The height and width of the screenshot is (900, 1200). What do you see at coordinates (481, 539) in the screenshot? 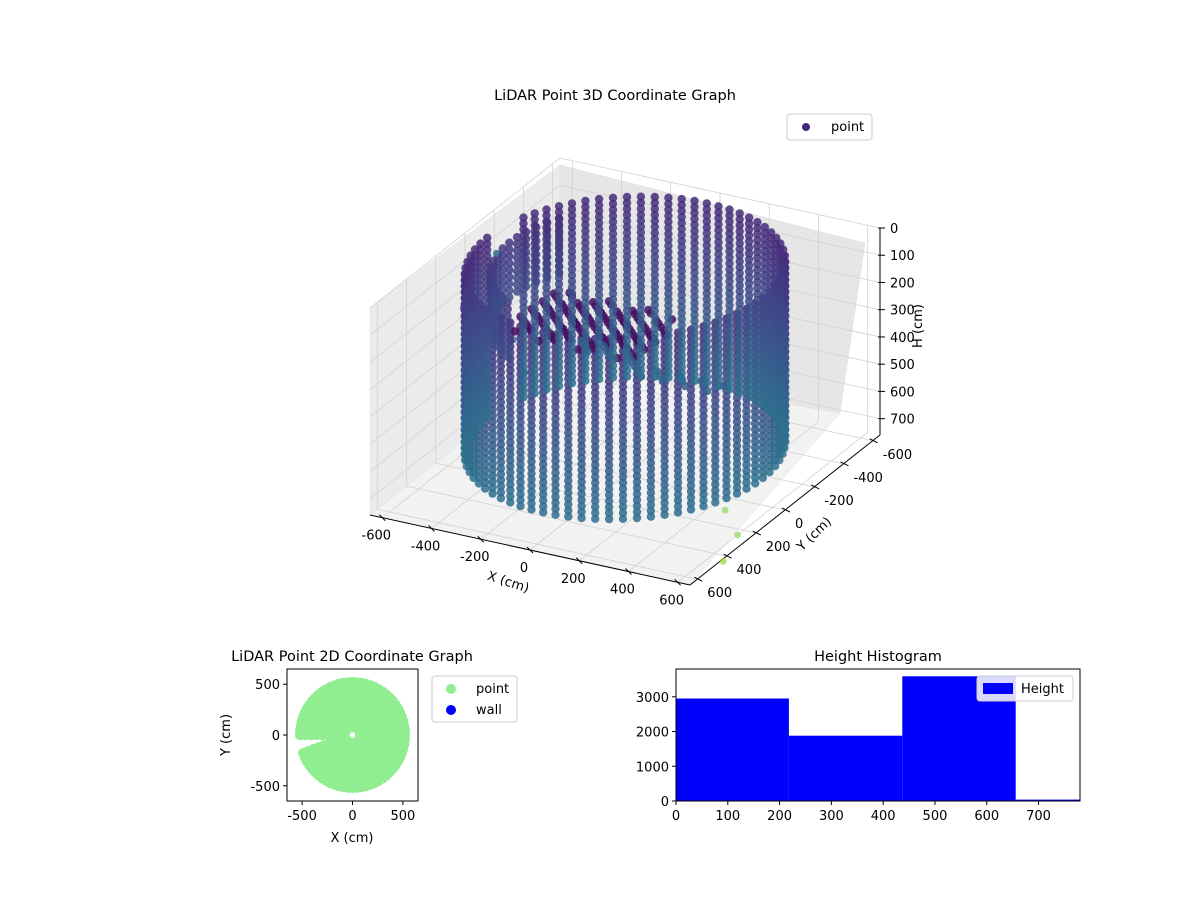
I see `x-tick-3d` at bounding box center [481, 539].